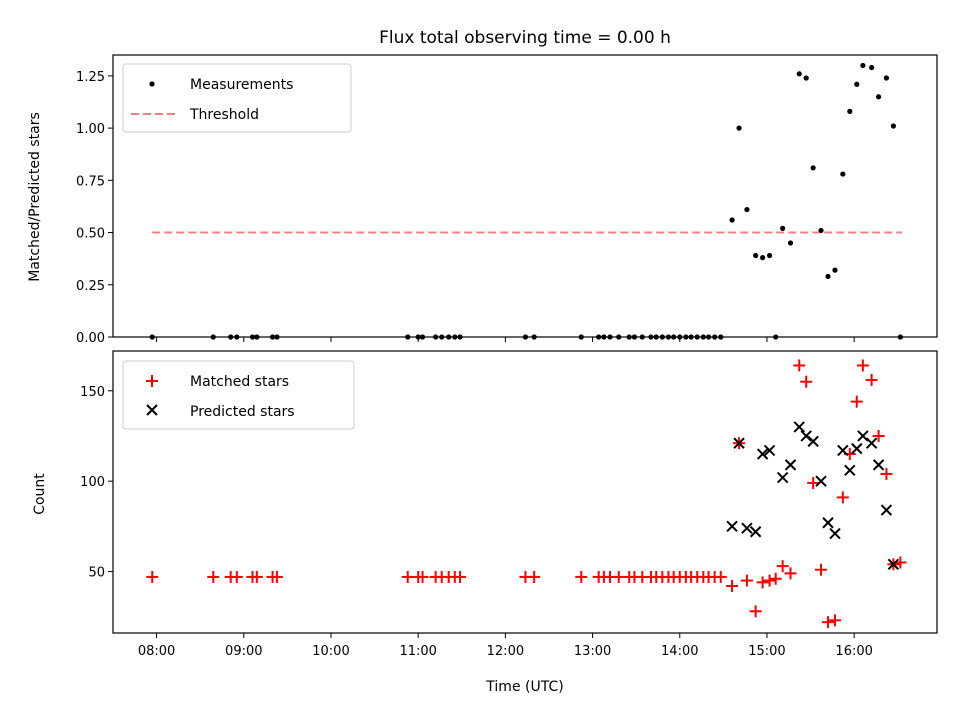  Describe the element at coordinates (152, 410) in the screenshot. I see `legend-predicted-marker` at that location.